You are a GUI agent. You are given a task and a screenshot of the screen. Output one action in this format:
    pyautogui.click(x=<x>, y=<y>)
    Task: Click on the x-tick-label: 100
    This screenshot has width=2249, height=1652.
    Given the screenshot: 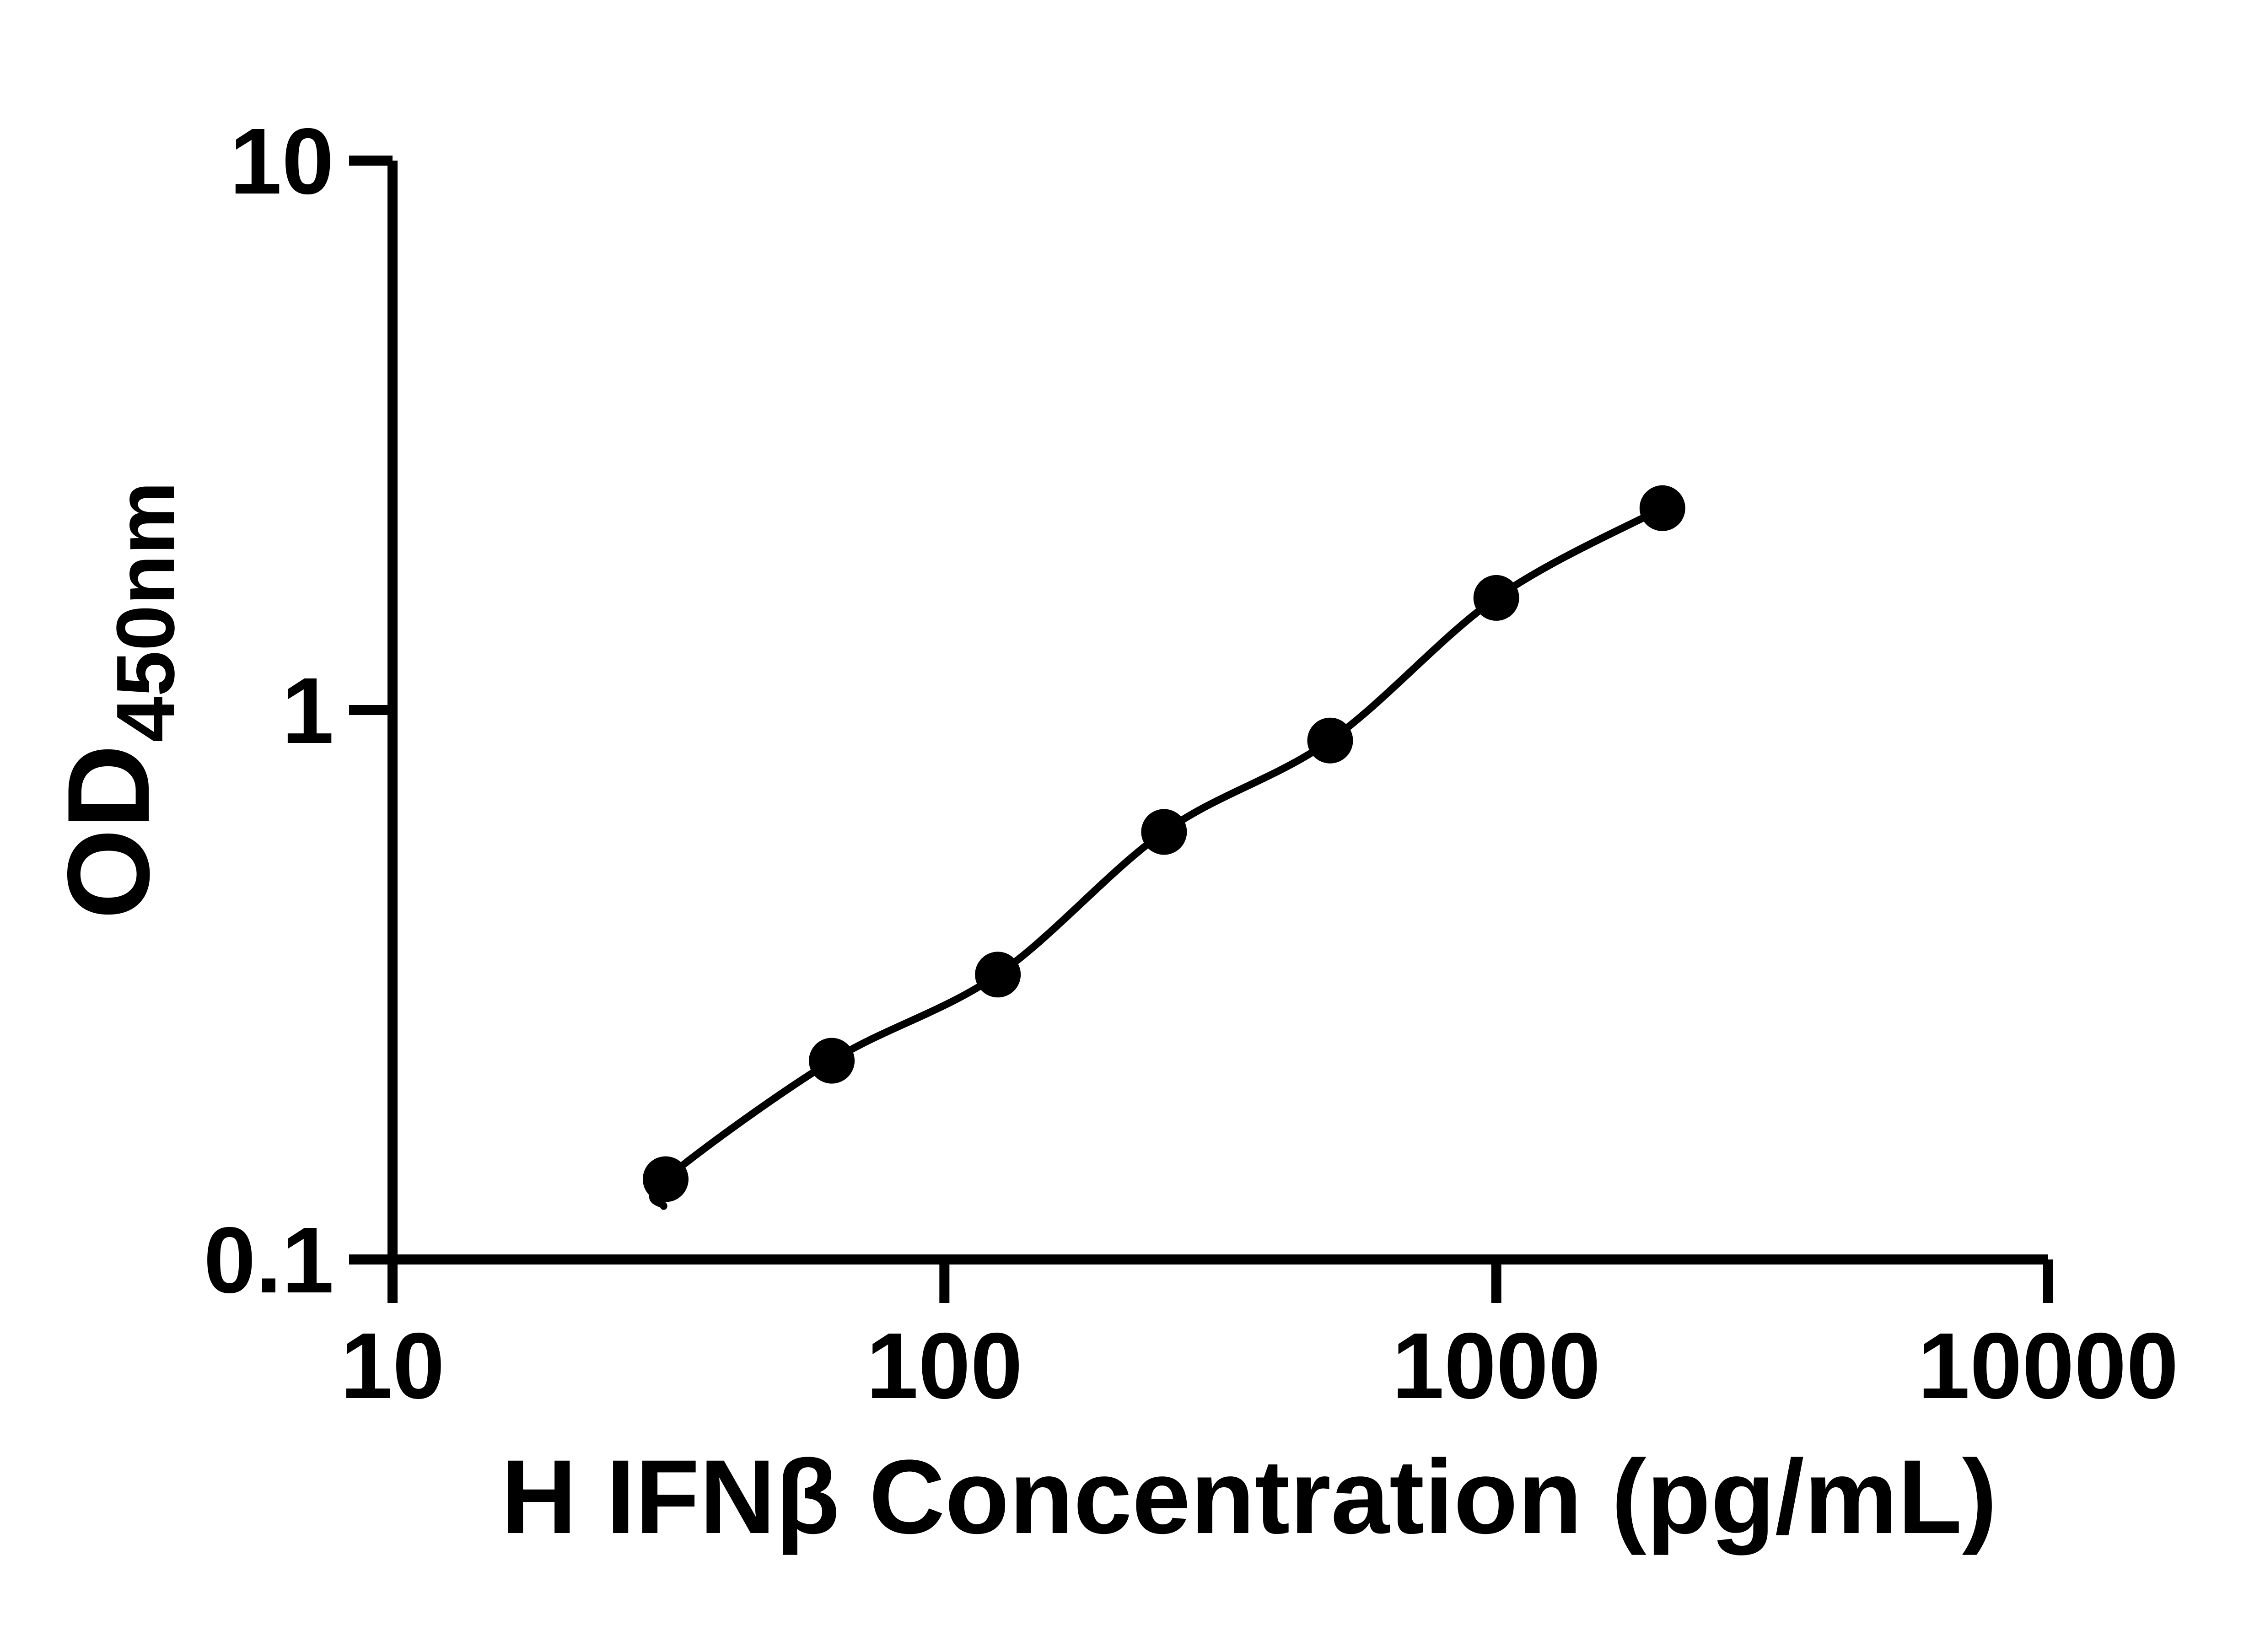 What is the action you would take?
    pyautogui.click(x=944, y=1365)
    